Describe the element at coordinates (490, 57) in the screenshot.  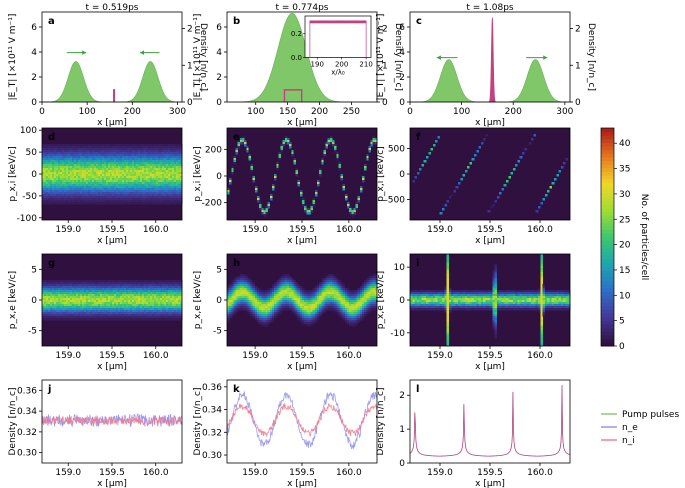
I see `axes-frame` at that location.